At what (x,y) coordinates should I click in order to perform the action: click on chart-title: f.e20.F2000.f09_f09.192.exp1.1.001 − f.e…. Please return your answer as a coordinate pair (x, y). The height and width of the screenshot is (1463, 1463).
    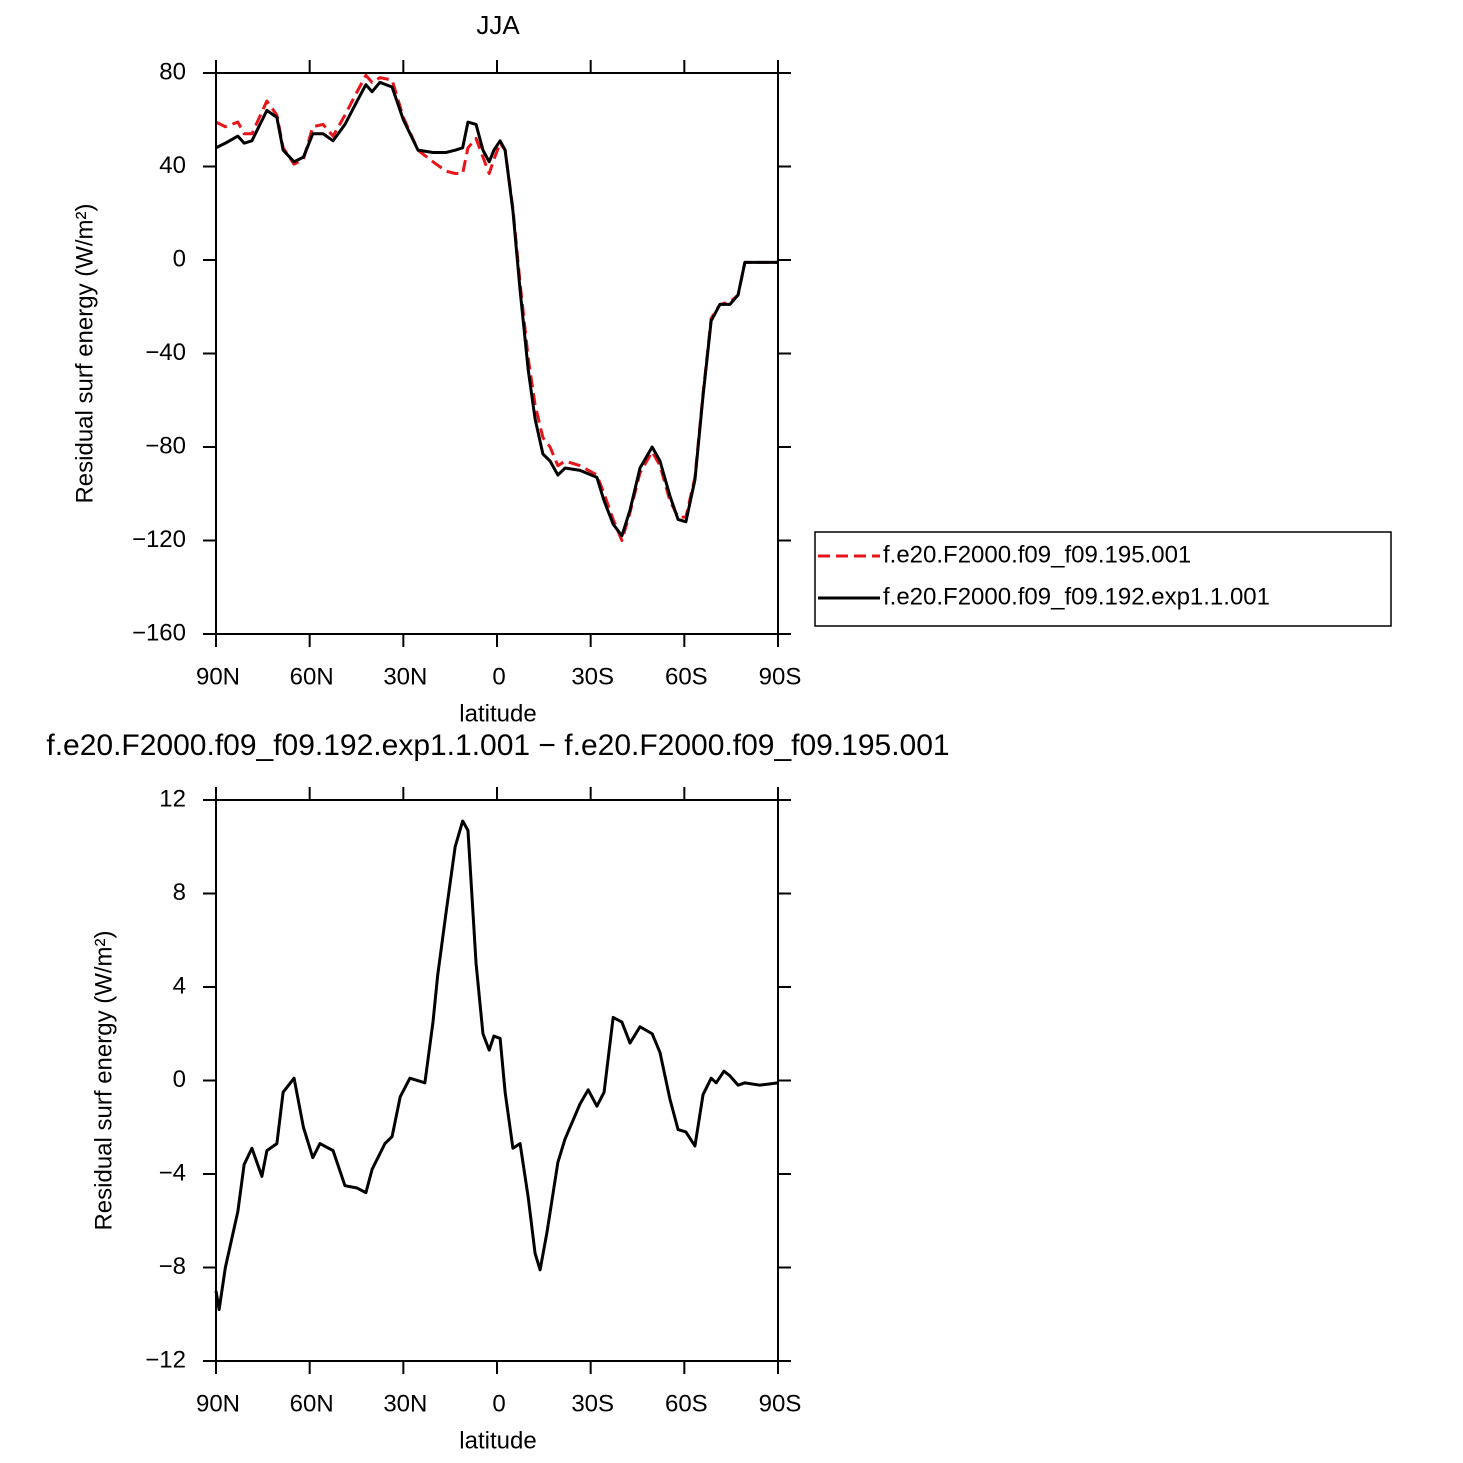
    Looking at the image, I should click on (497, 745).